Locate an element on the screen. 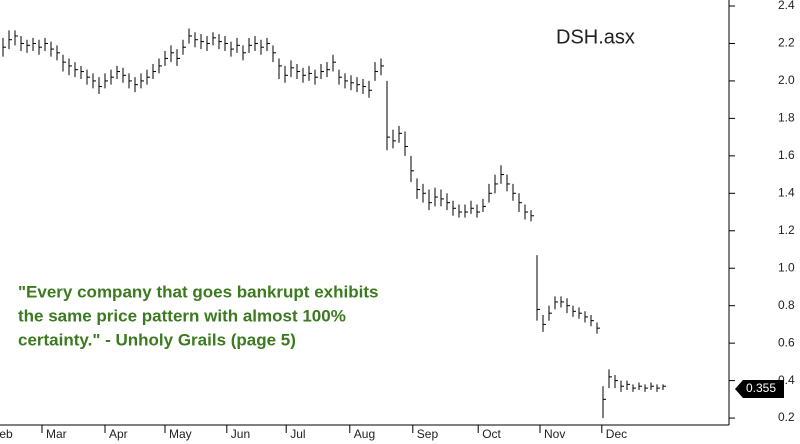 The width and height of the screenshot is (800, 444). y-tick-label: 1.0 is located at coordinates (786, 267).